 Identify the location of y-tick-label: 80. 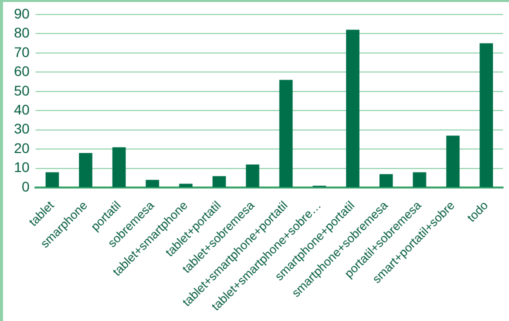
(22, 32).